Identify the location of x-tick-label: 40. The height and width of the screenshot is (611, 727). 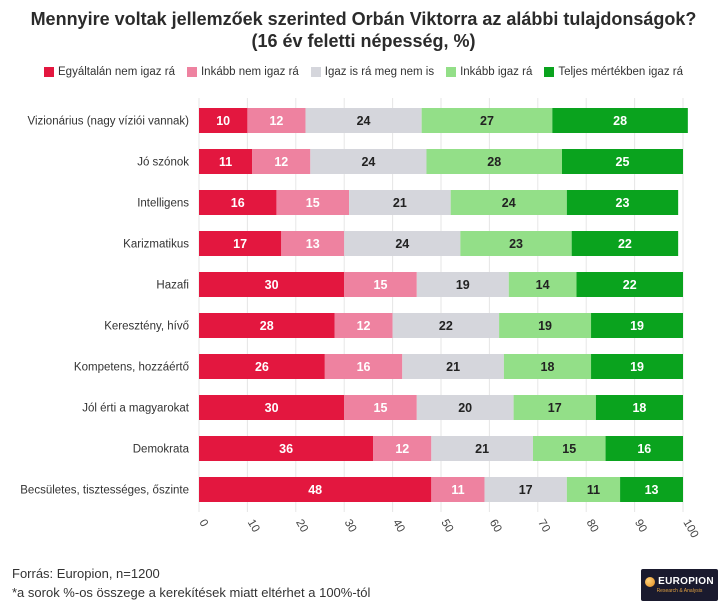
(398, 526).